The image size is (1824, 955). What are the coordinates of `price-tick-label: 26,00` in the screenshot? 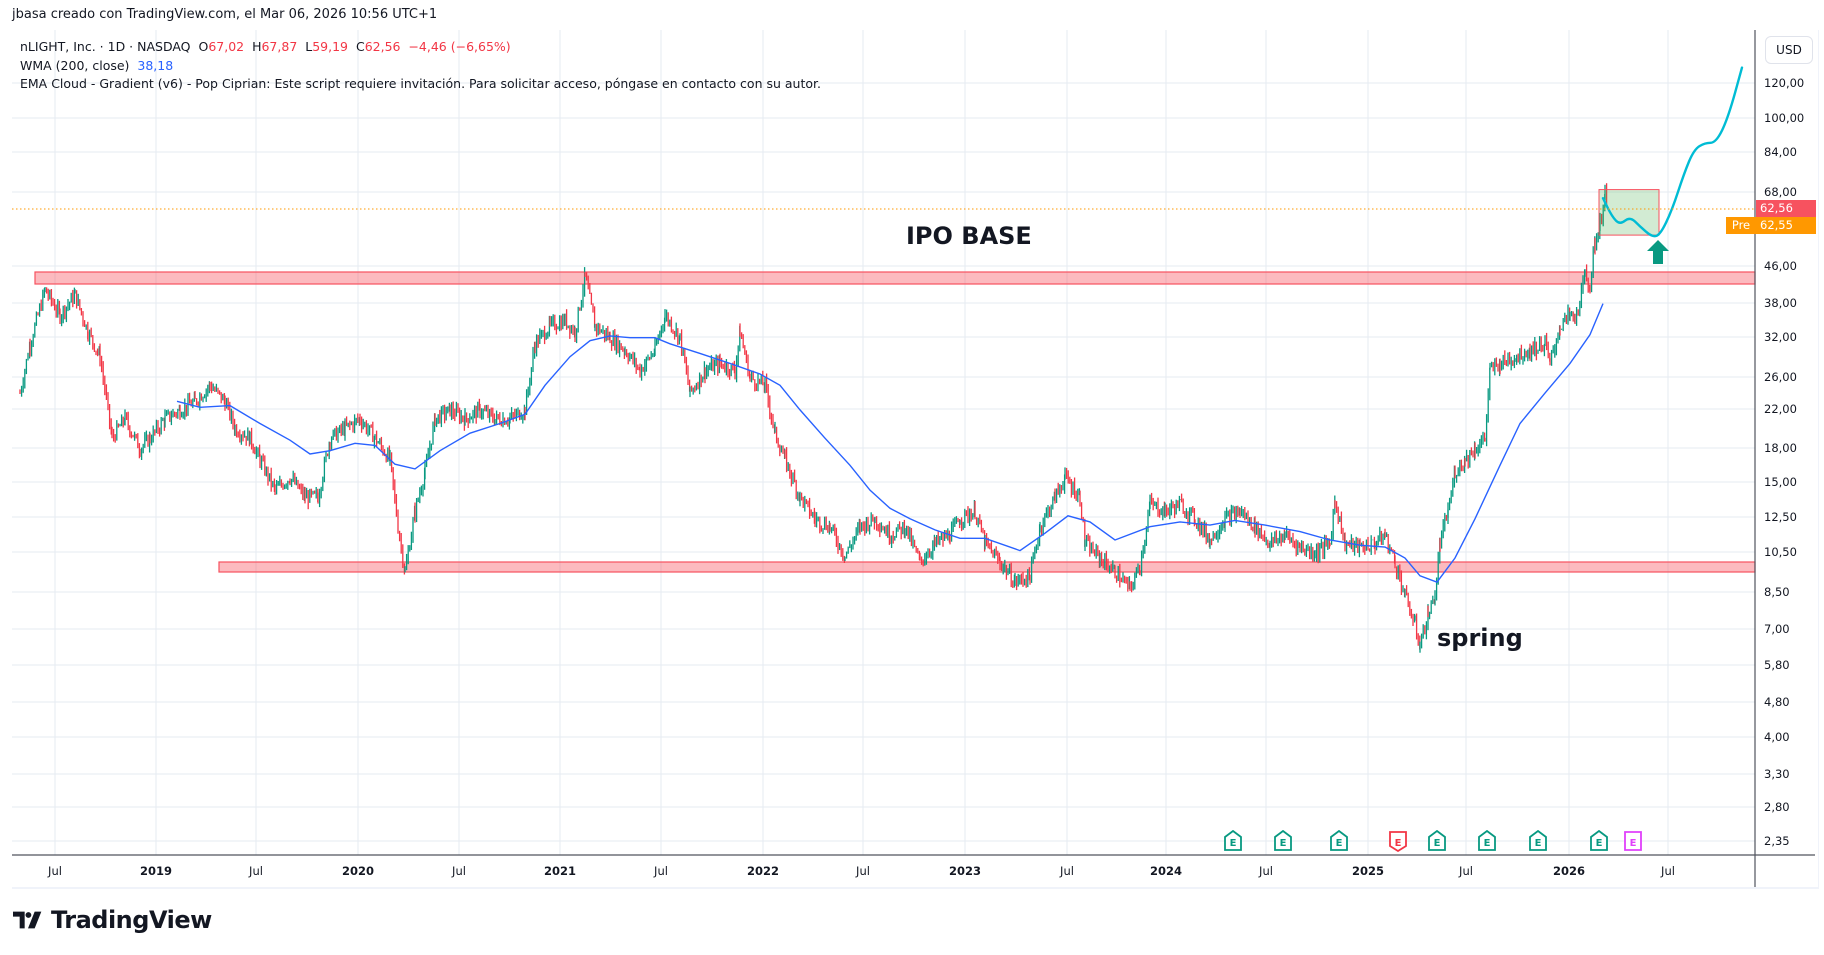 It's located at (1780, 377).